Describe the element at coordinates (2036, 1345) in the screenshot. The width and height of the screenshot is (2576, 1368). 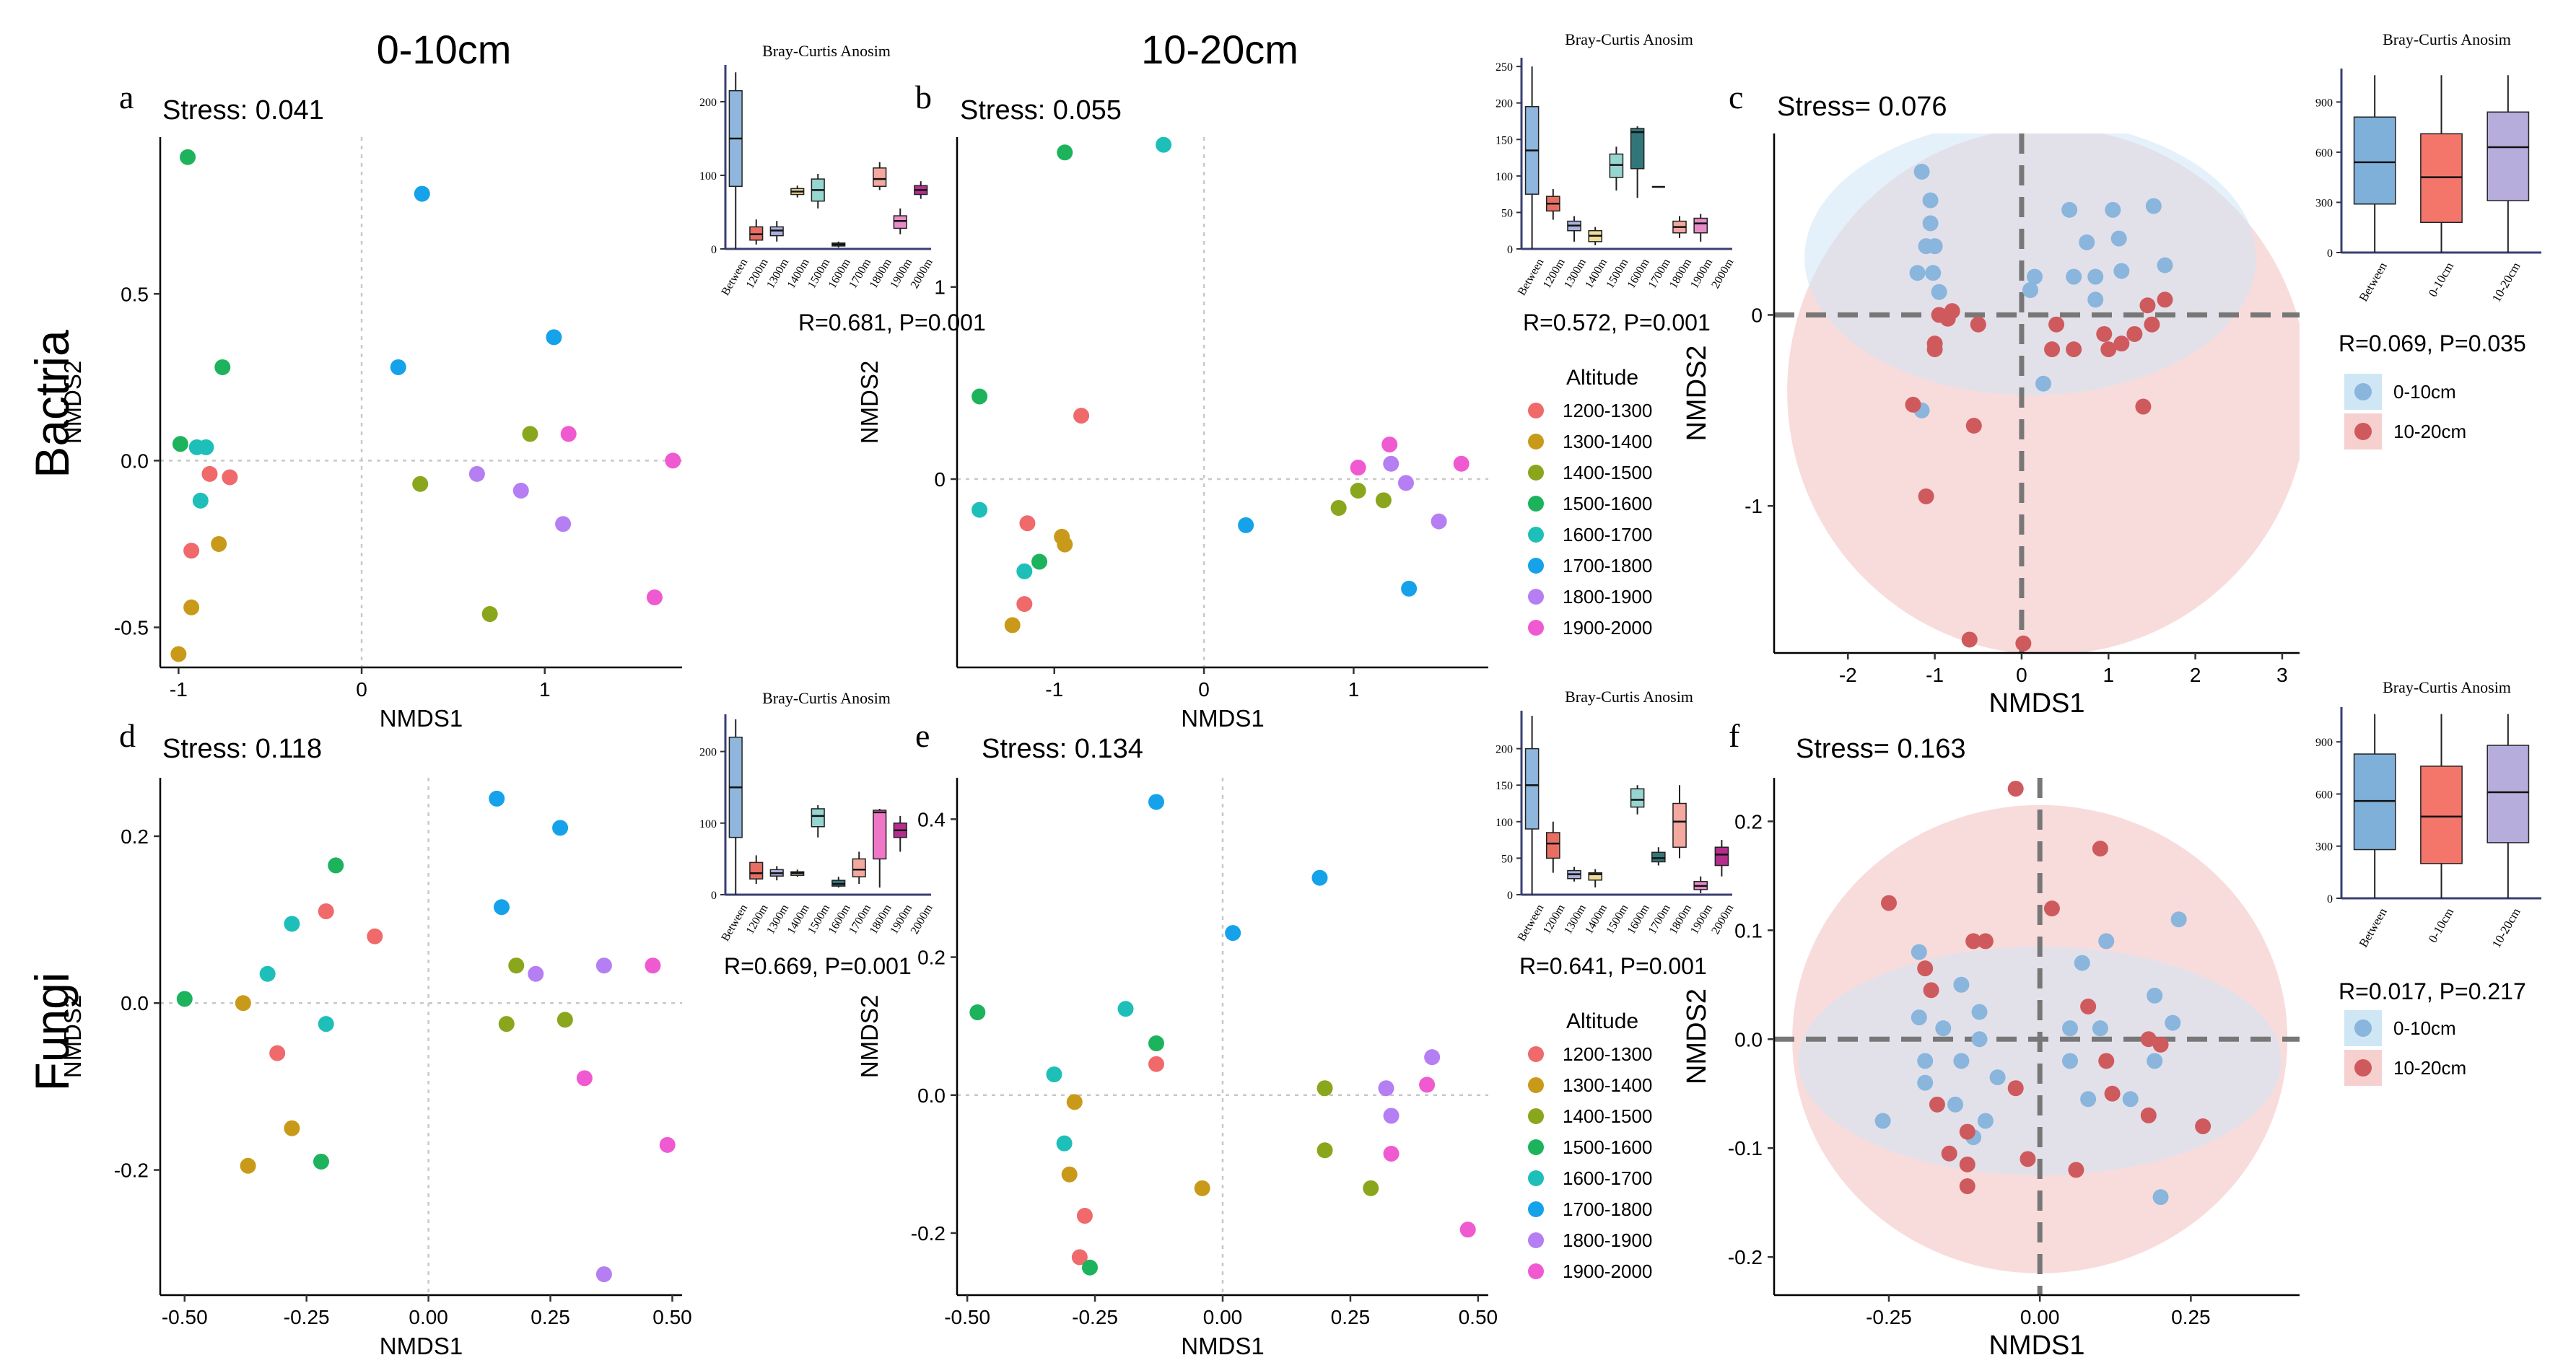
I see `x-axis-label: NMDS1` at that location.